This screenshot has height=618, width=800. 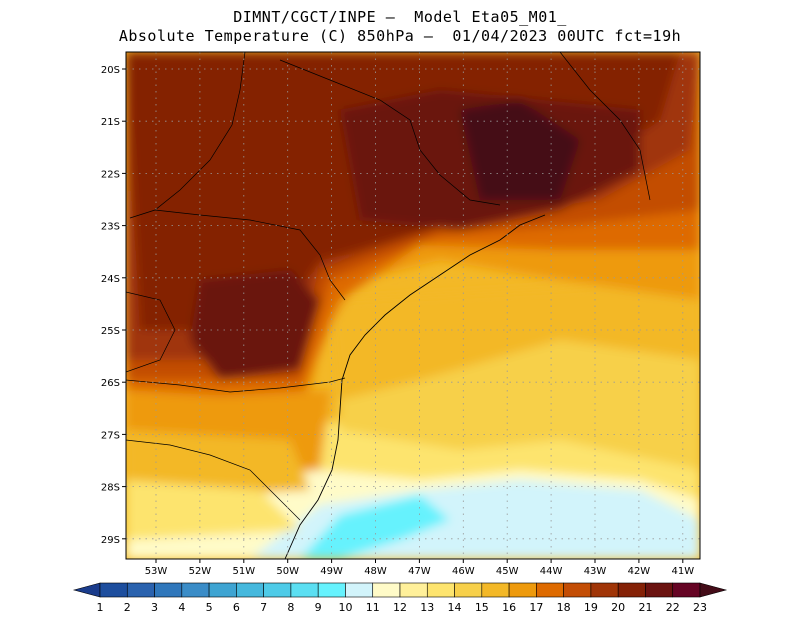 I want to click on lon-label: 44W, so click(x=551, y=571).